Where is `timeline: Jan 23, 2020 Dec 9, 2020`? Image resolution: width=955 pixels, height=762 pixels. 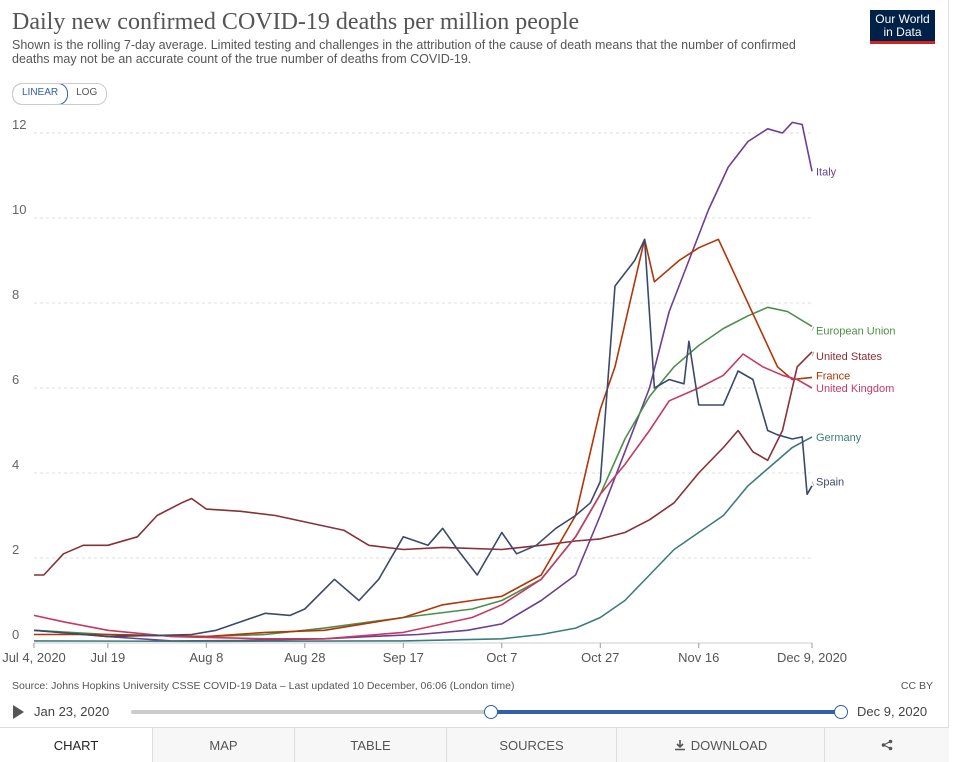
timeline: Jan 23, 2020 Dec 9, 2020 is located at coordinates (474, 712).